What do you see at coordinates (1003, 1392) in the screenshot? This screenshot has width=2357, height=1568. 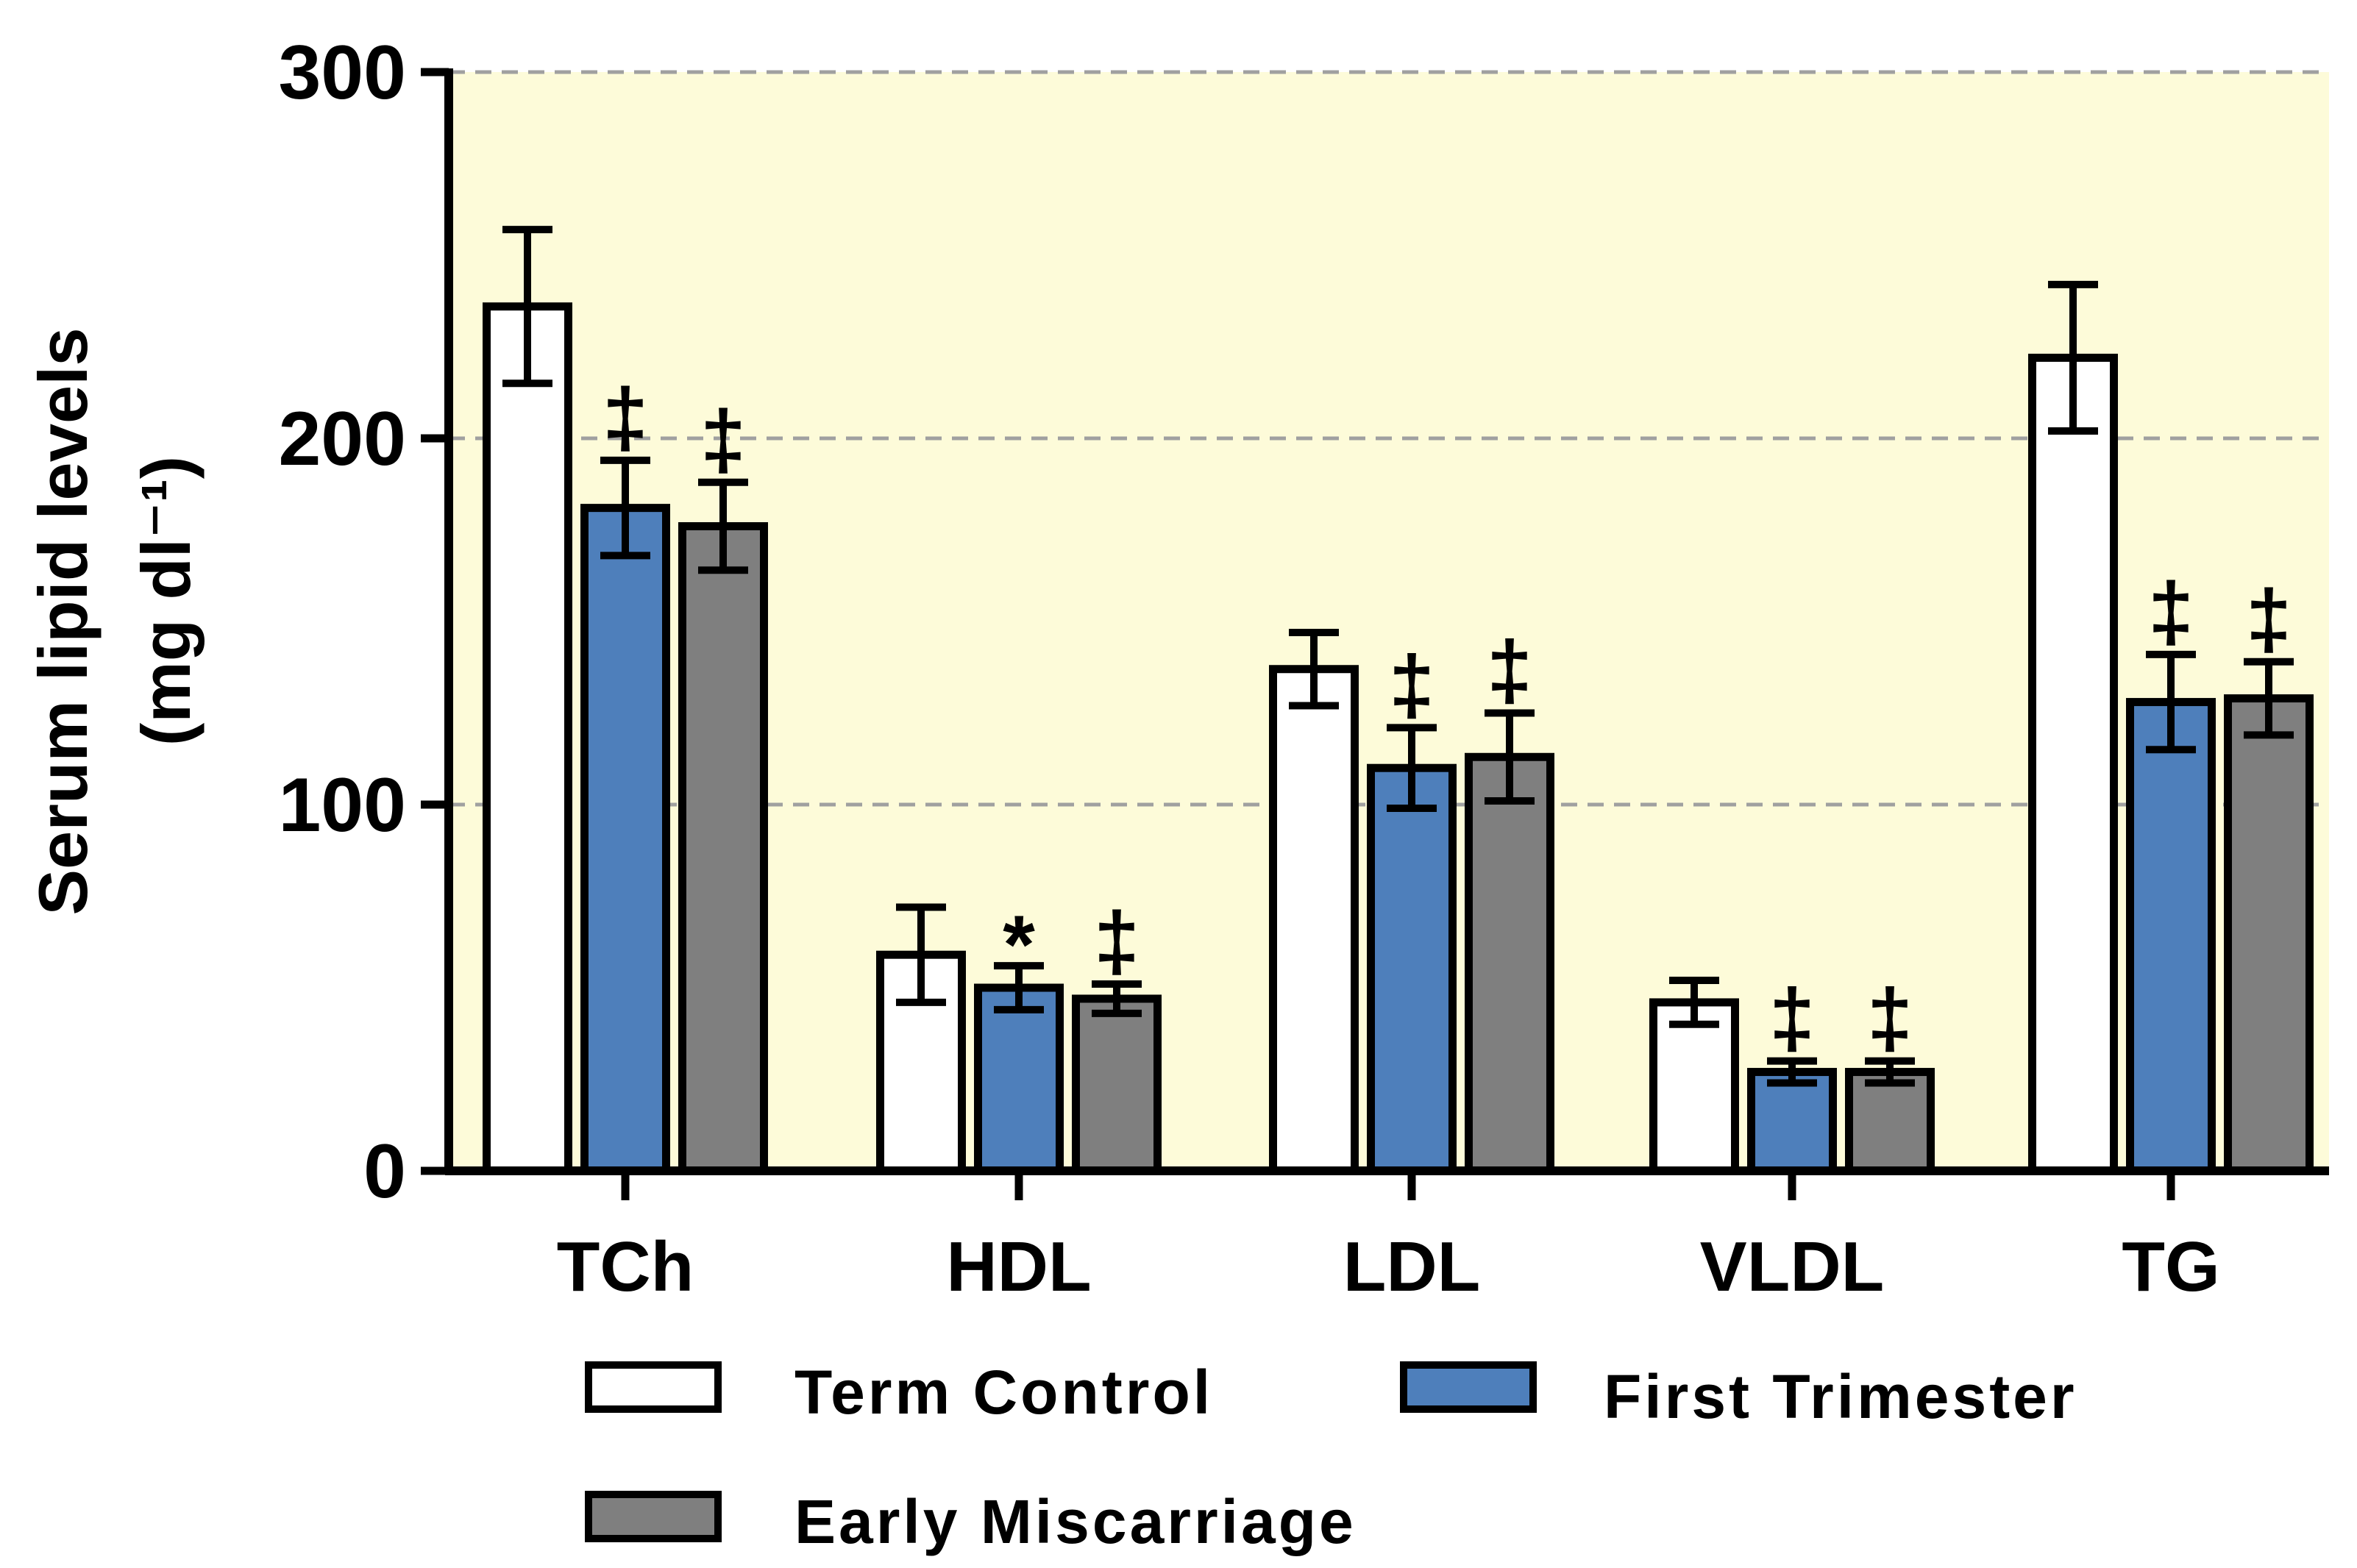 I see `legend-label: Term Control` at bounding box center [1003, 1392].